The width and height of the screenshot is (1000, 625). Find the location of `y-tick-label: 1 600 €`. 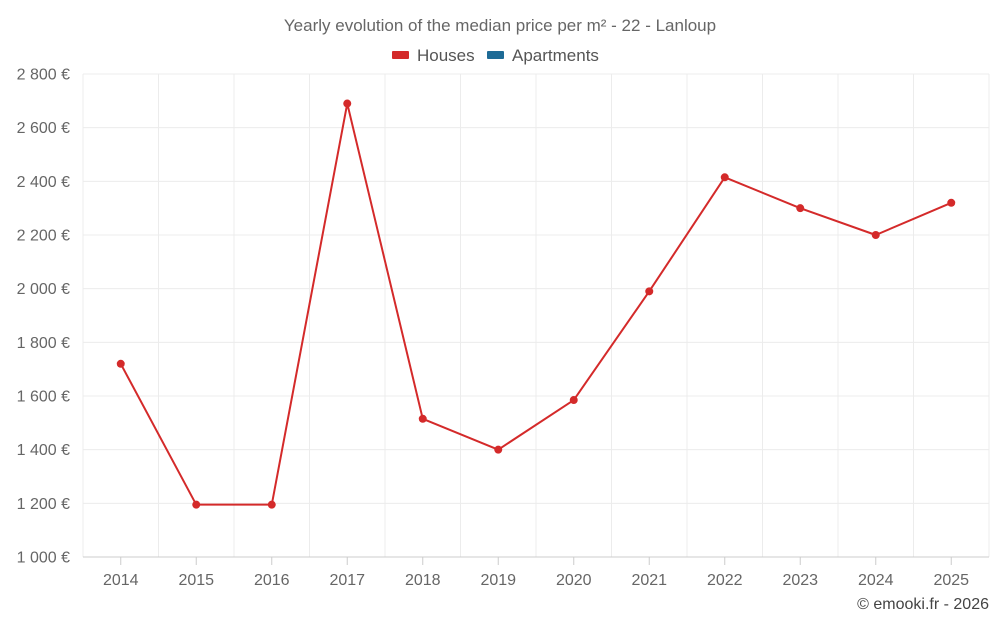

y-tick-label: 1 600 € is located at coordinates (43, 397).